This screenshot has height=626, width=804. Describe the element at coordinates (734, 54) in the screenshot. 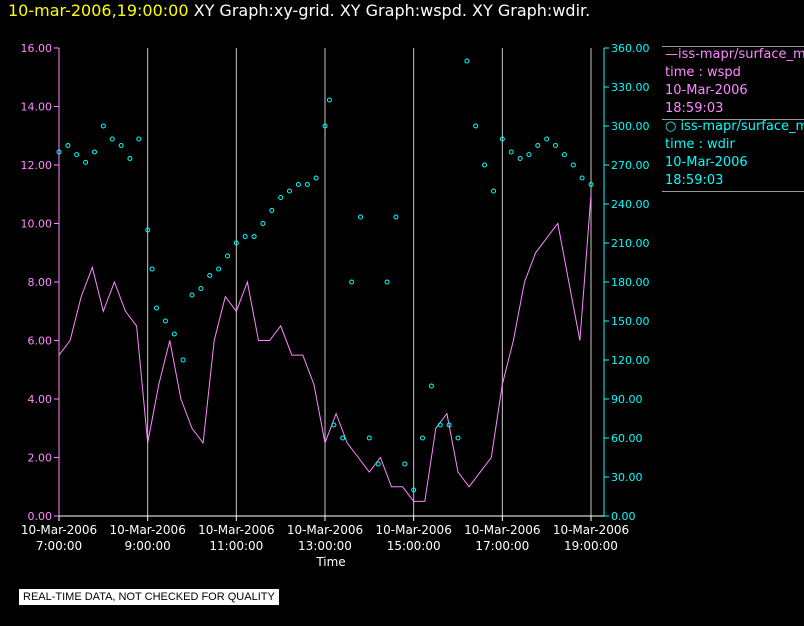

I see `legend-wspd-line: —iss-mapr/surface_m` at that location.